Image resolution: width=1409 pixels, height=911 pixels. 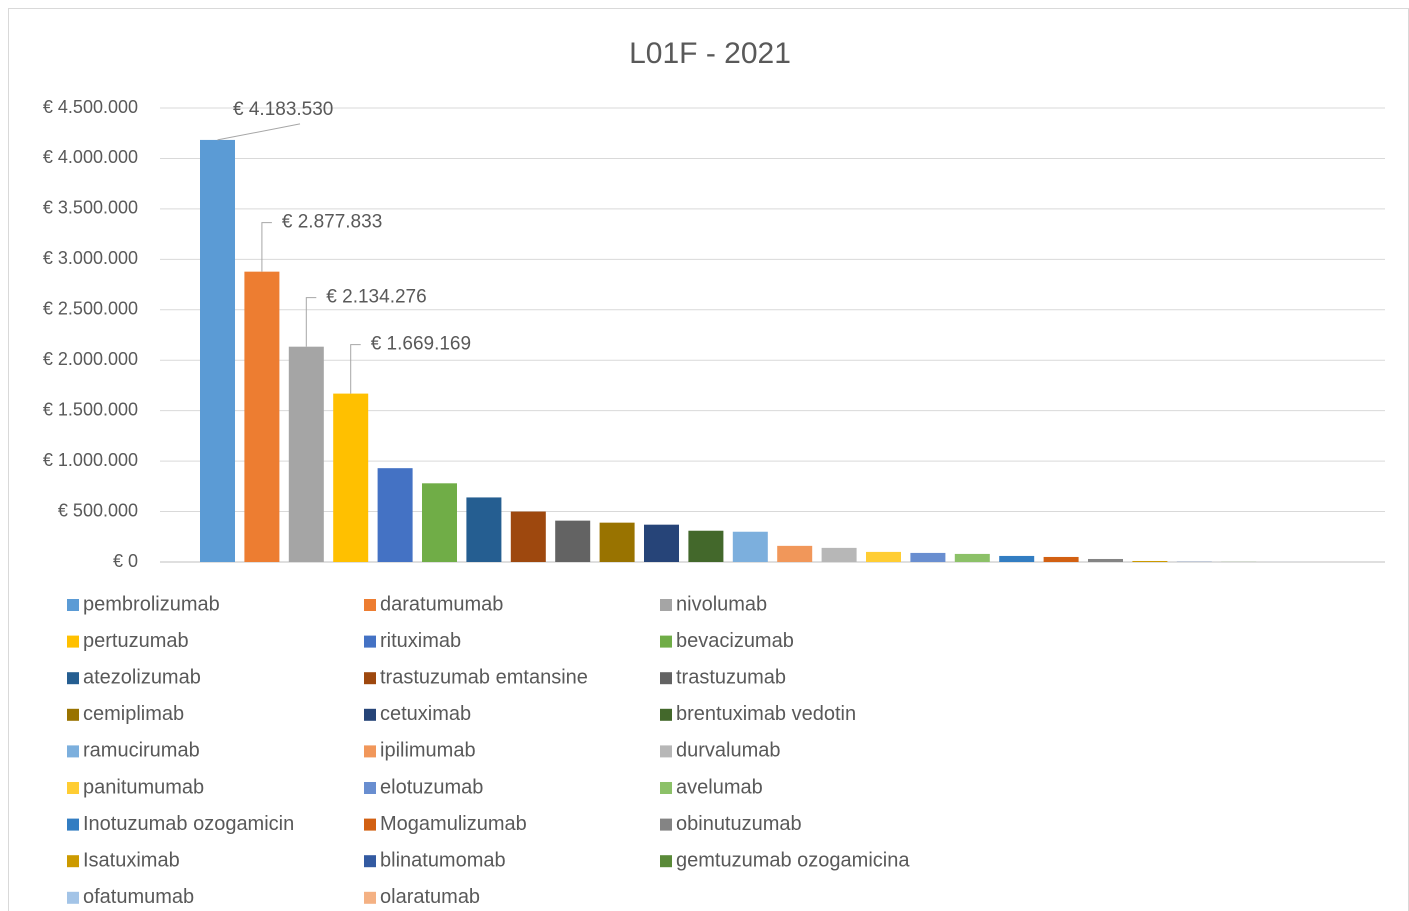 I want to click on y-tick-label: € 3.000.000, so click(x=90, y=258).